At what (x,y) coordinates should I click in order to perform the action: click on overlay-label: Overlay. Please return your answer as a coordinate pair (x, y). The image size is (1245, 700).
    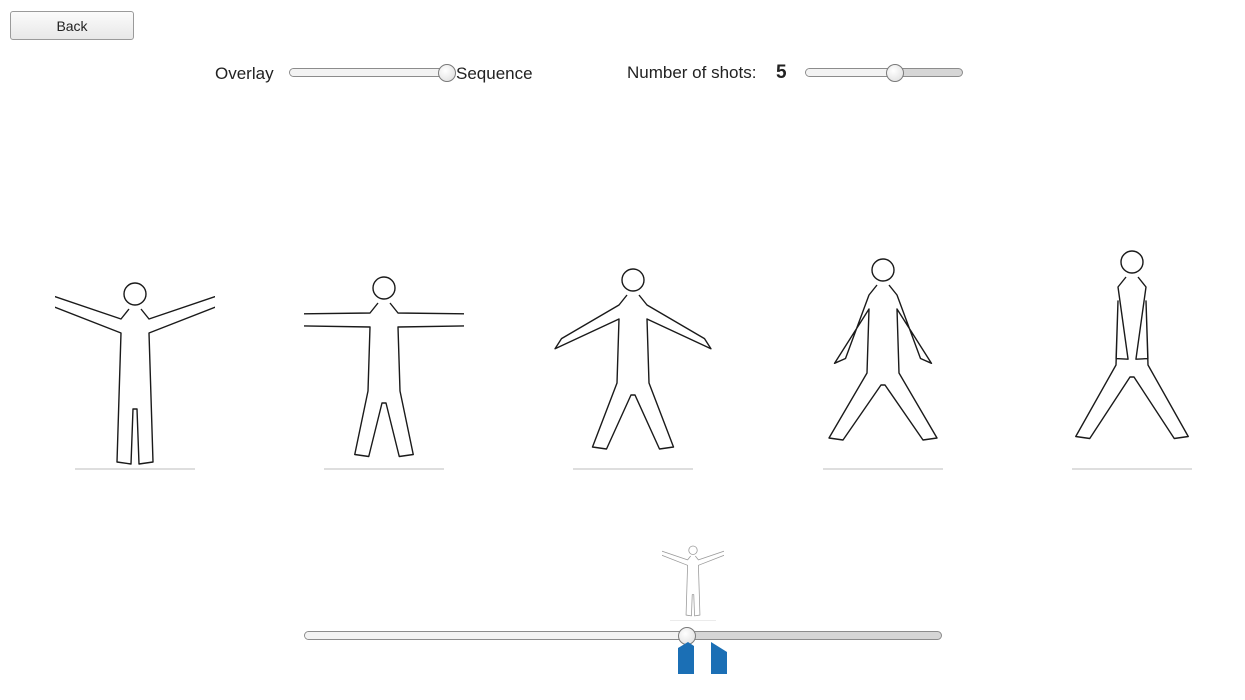
    Looking at the image, I should click on (244, 73).